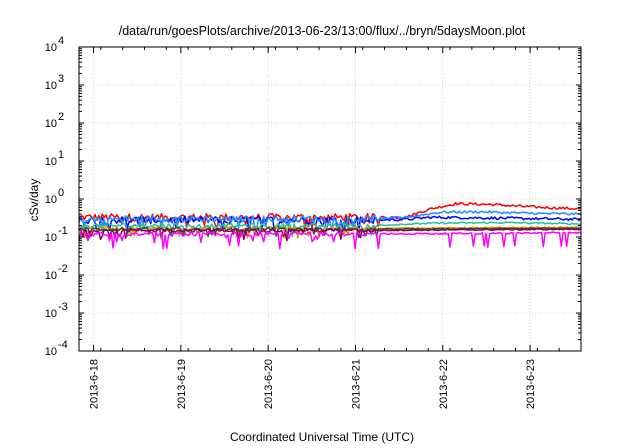 This screenshot has height=448, width=640. What do you see at coordinates (61, 41) in the screenshot?
I see `y-tick-label-exponent: 4` at bounding box center [61, 41].